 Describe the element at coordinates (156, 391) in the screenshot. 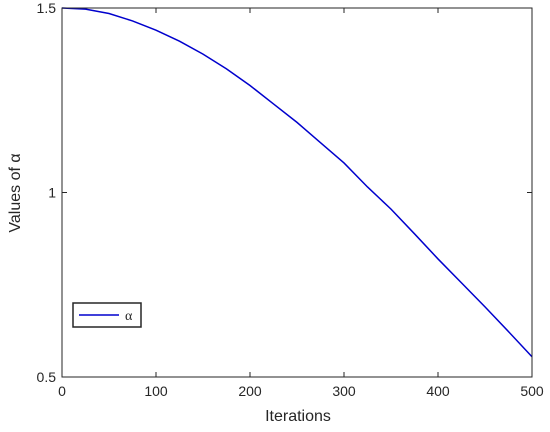

I see `x-tick-label: 100` at that location.